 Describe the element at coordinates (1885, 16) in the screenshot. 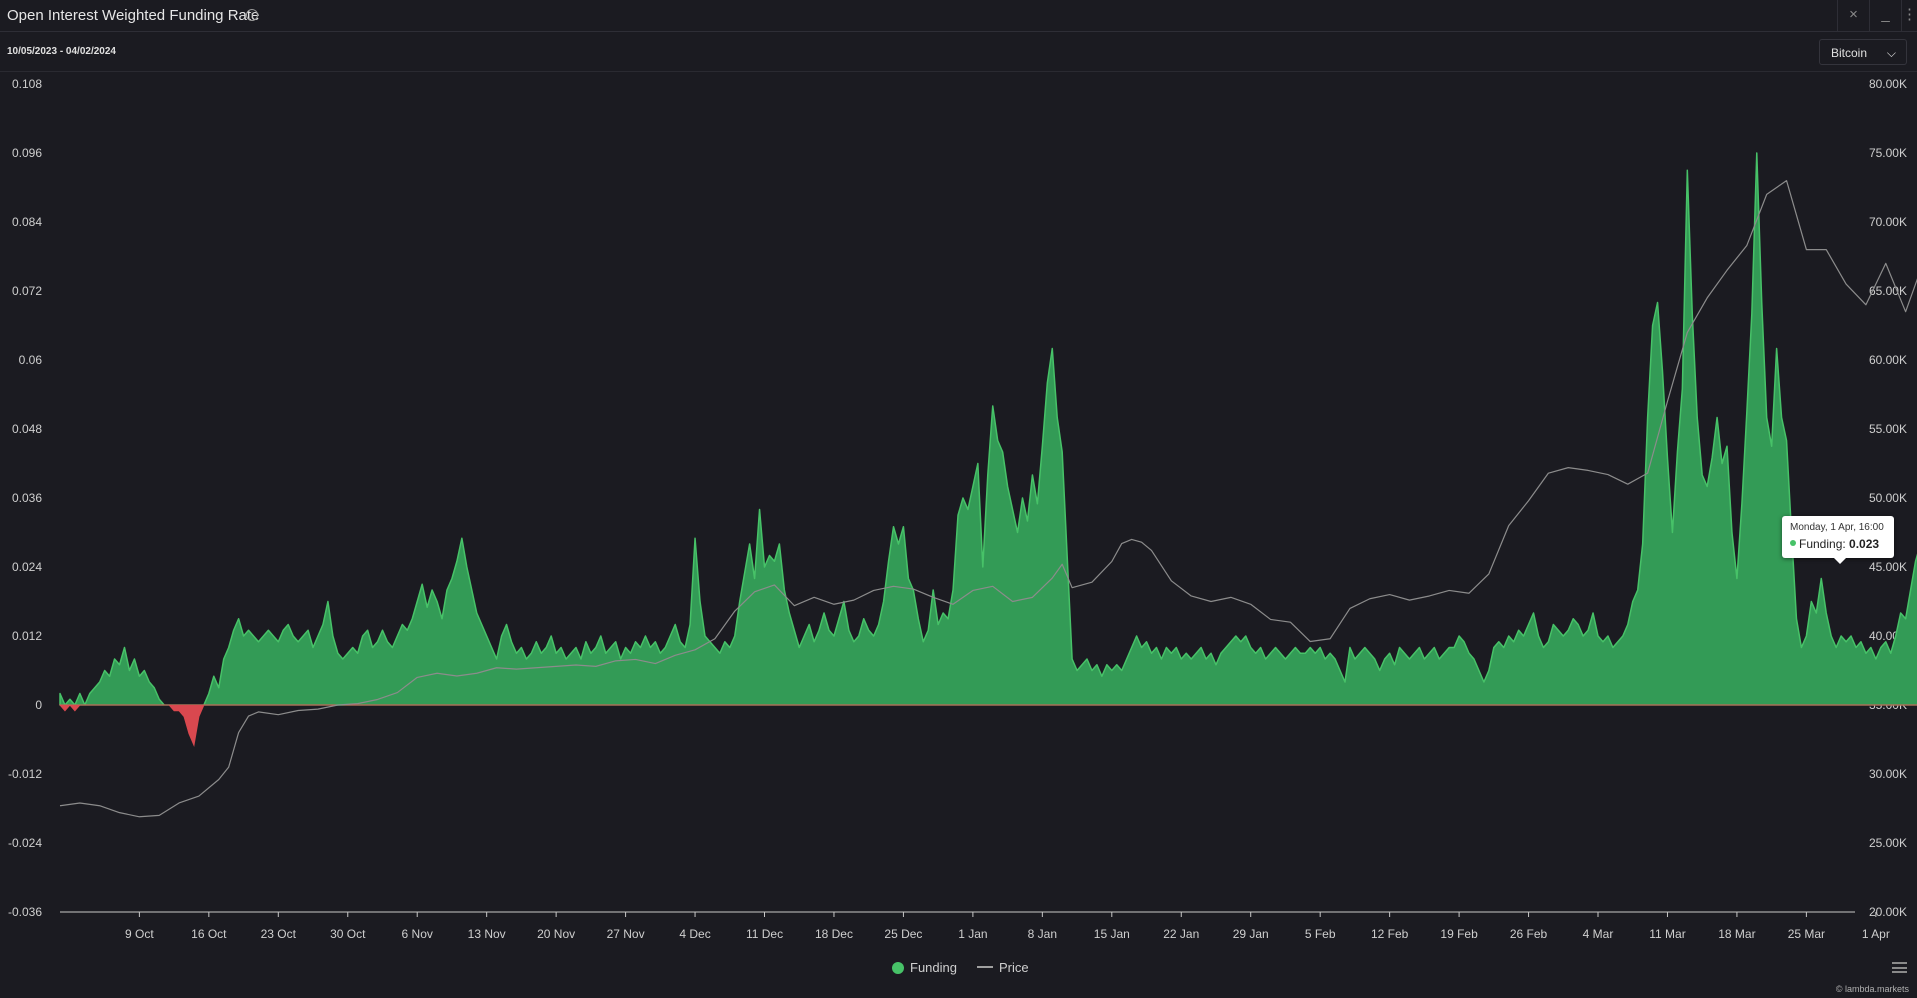

I see `minimize-icon: _` at that location.